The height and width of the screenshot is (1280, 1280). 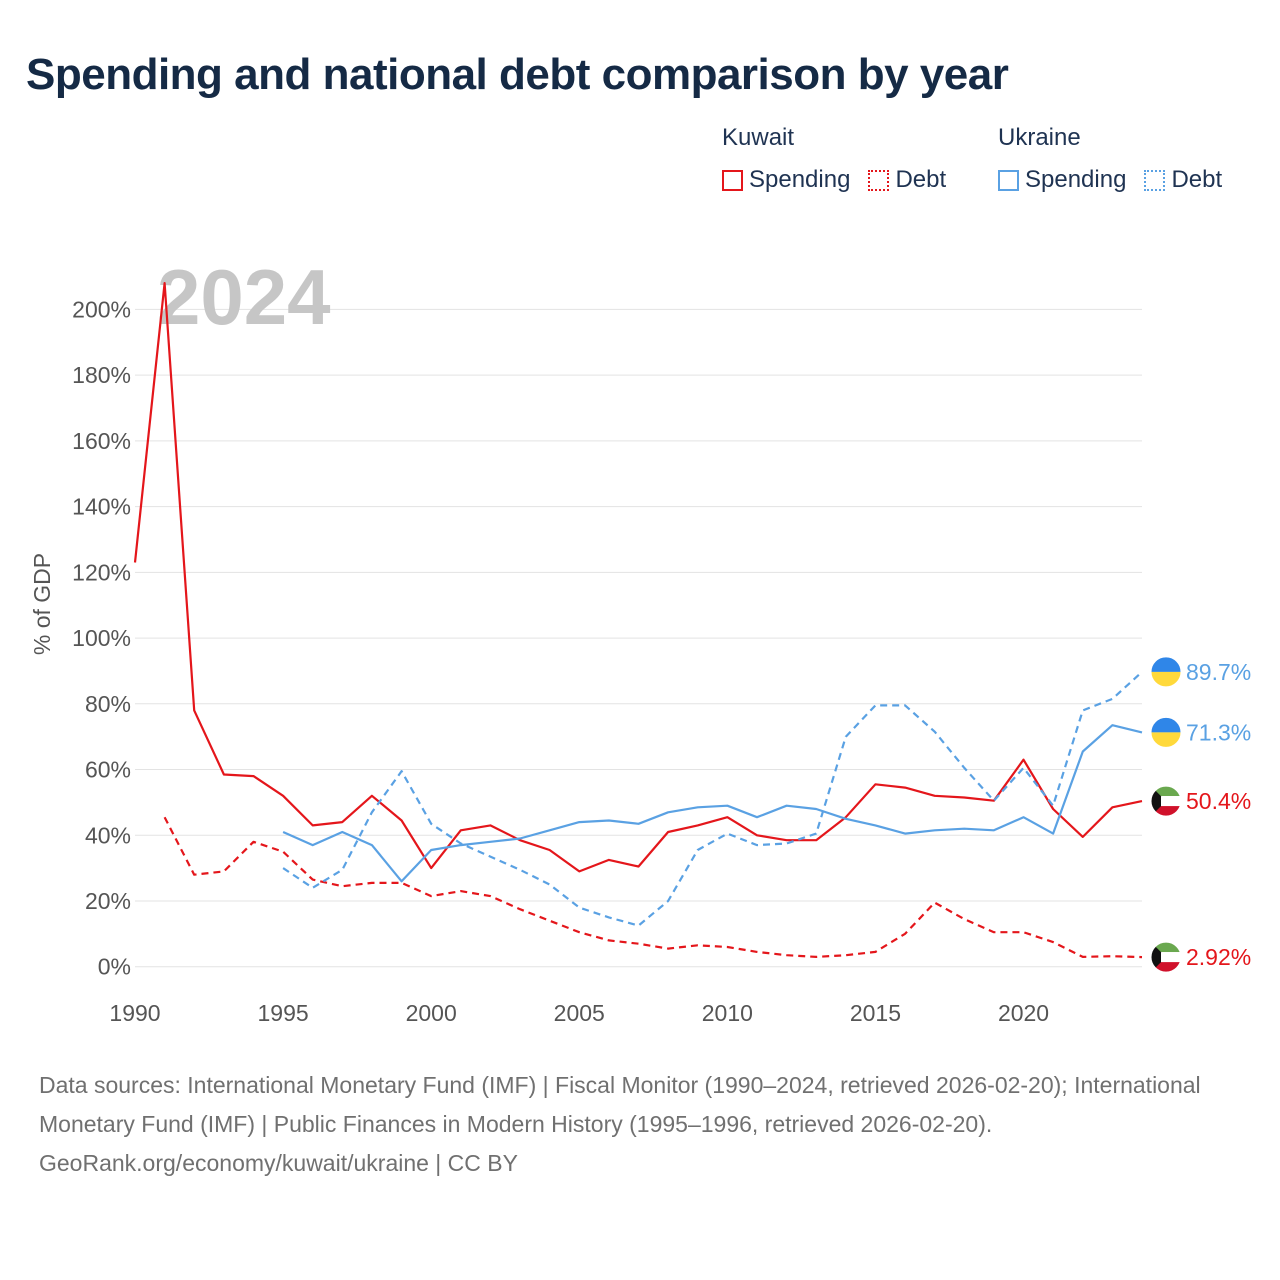 I want to click on legend-swatch-dotted-red, so click(x=879, y=180).